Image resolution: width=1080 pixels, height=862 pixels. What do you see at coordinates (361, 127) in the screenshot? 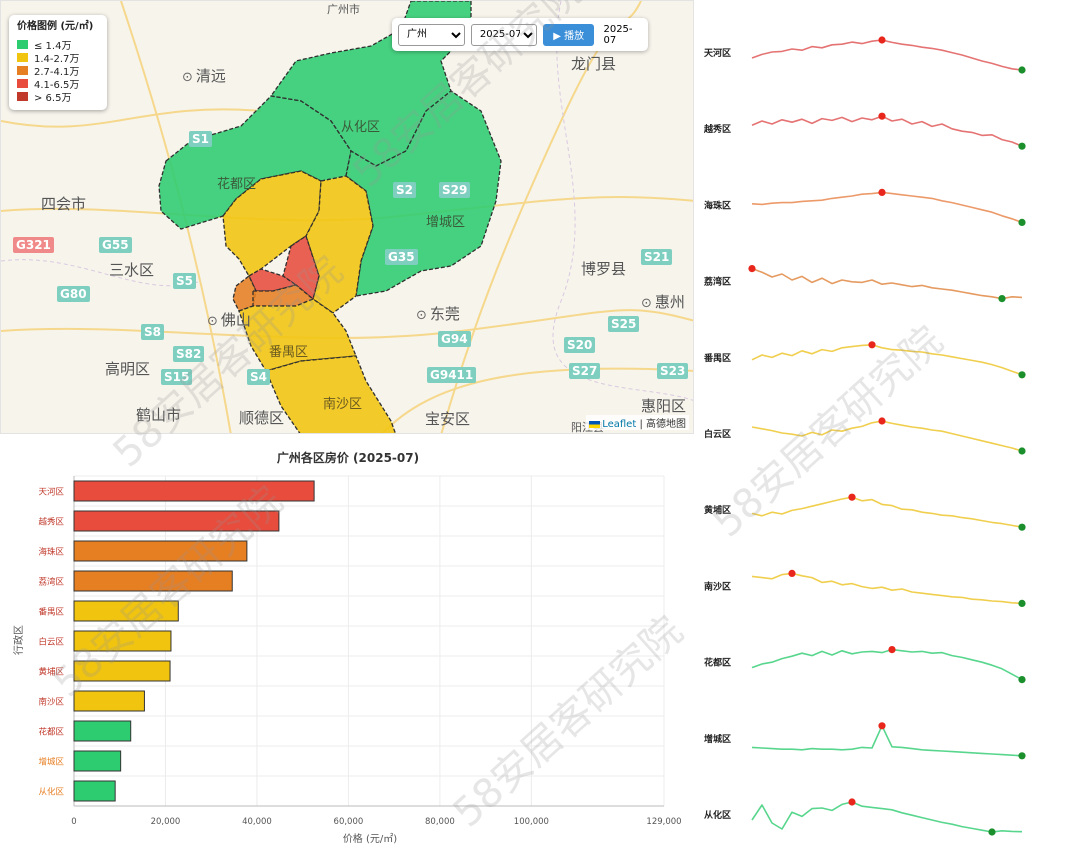
I see `place-label: 从化区` at bounding box center [361, 127].